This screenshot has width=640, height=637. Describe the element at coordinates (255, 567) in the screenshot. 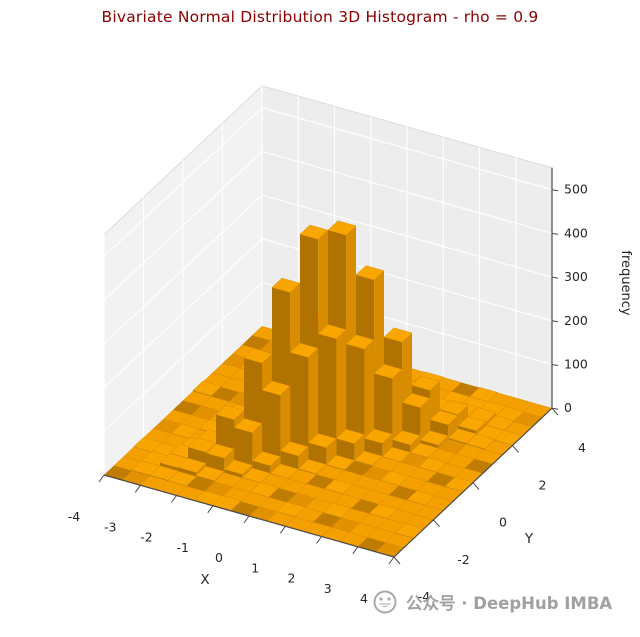

I see `x-tick-label: 1` at that location.